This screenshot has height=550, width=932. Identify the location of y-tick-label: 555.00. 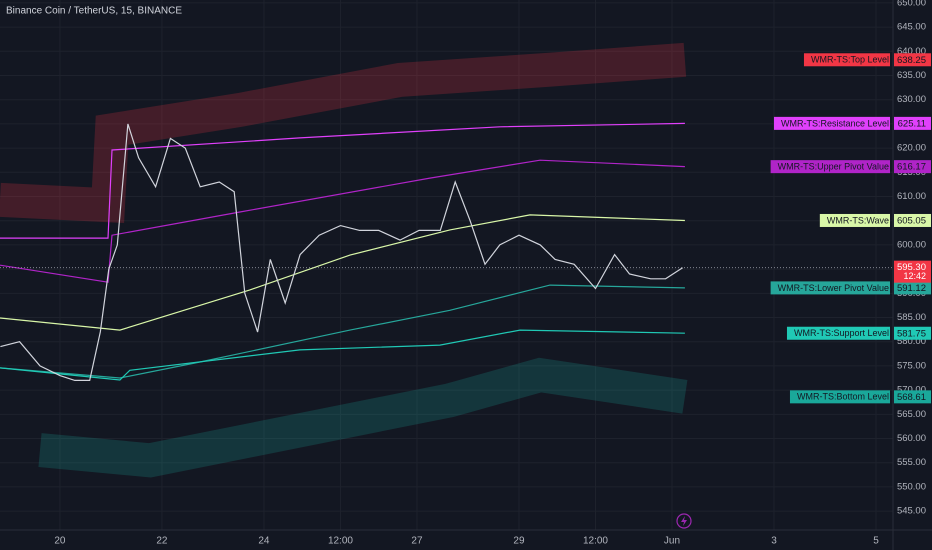
(911, 462).